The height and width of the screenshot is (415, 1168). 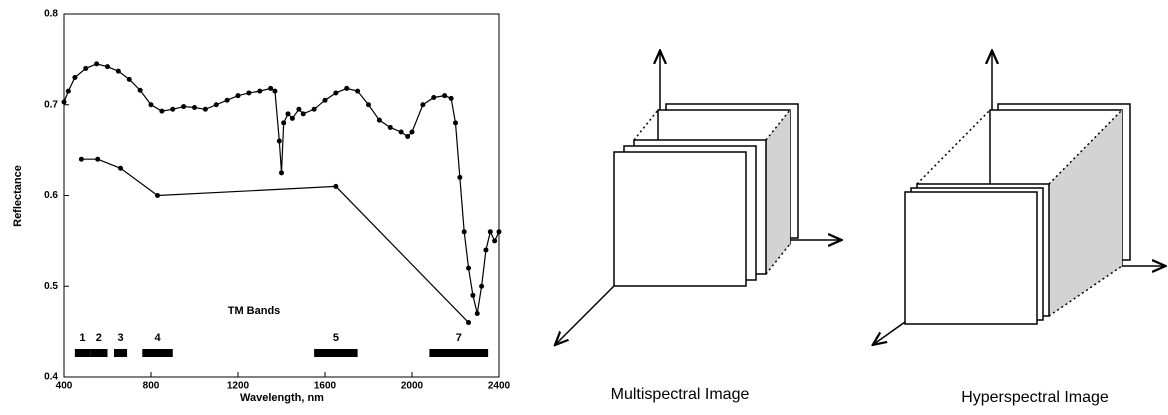 What do you see at coordinates (18, 196) in the screenshot?
I see `y-axis-label: Reflectance` at bounding box center [18, 196].